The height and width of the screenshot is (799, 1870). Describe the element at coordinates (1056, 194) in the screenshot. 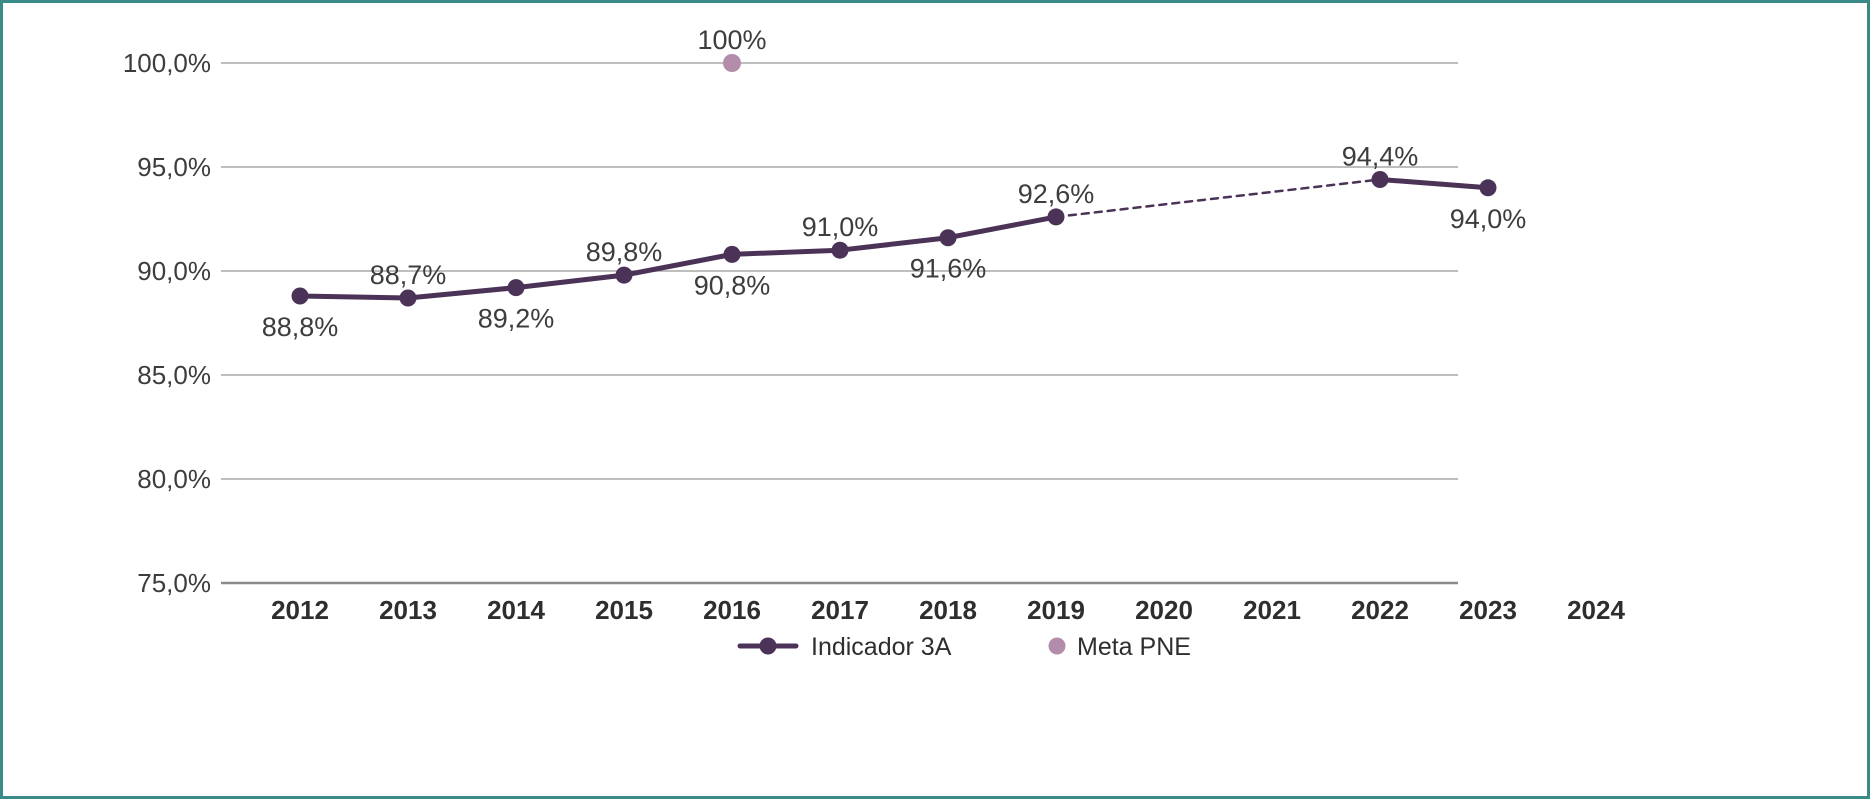

I see `data-label: 92,6%` at that location.